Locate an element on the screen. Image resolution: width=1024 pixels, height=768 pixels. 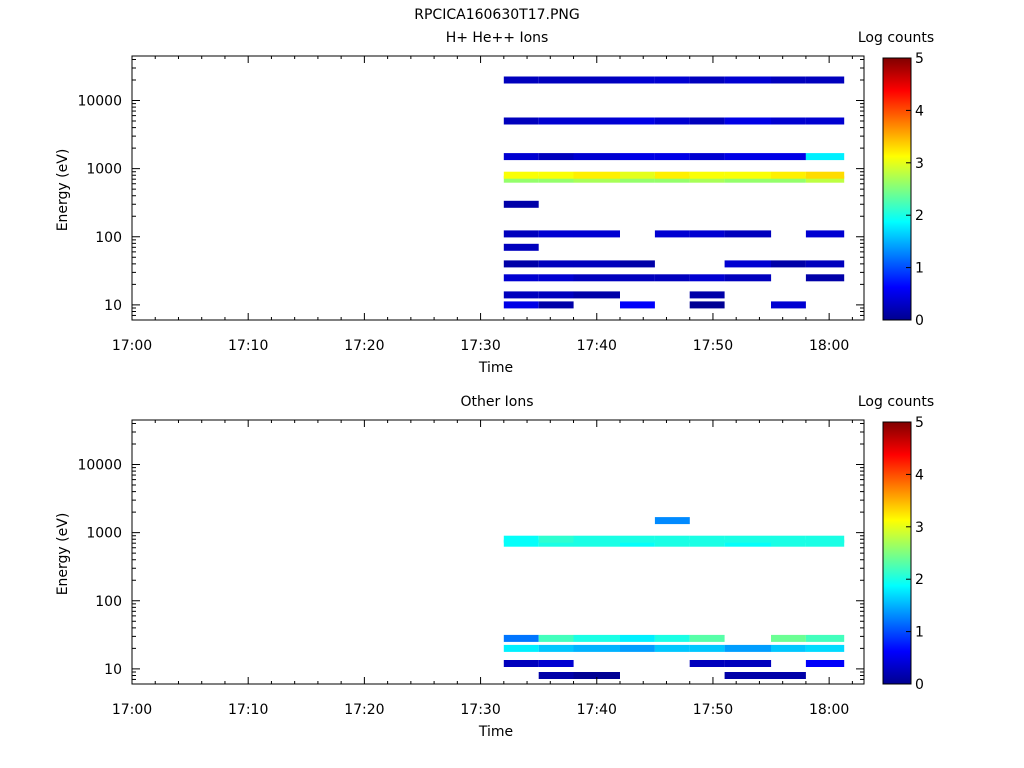
x-tick-label: 17:20 is located at coordinates (364, 346).